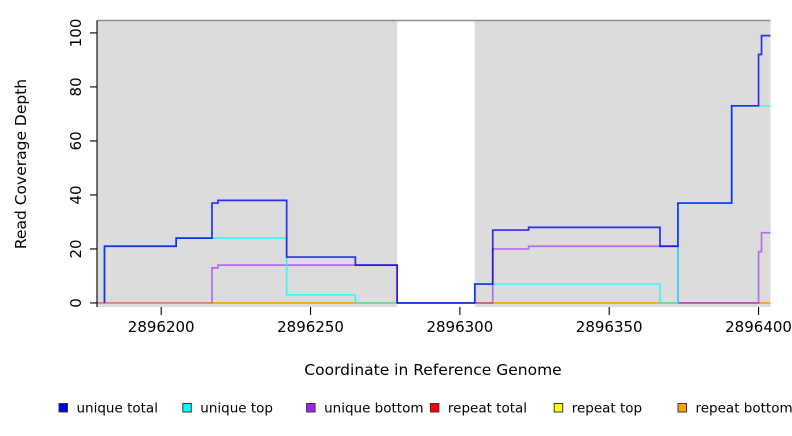  I want to click on x-tick-label: 2896350, so click(609, 327).